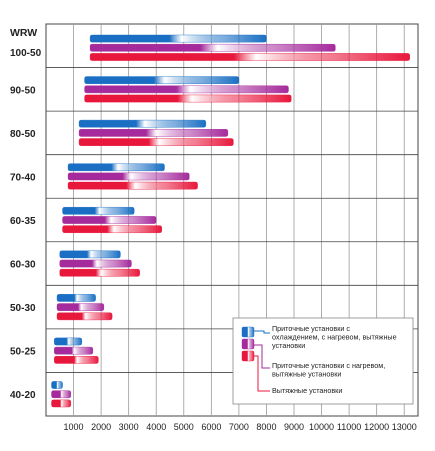 This screenshot has width=435, height=451. Describe the element at coordinates (74, 427) in the screenshot. I see `x-tick-label: 1000` at that location.